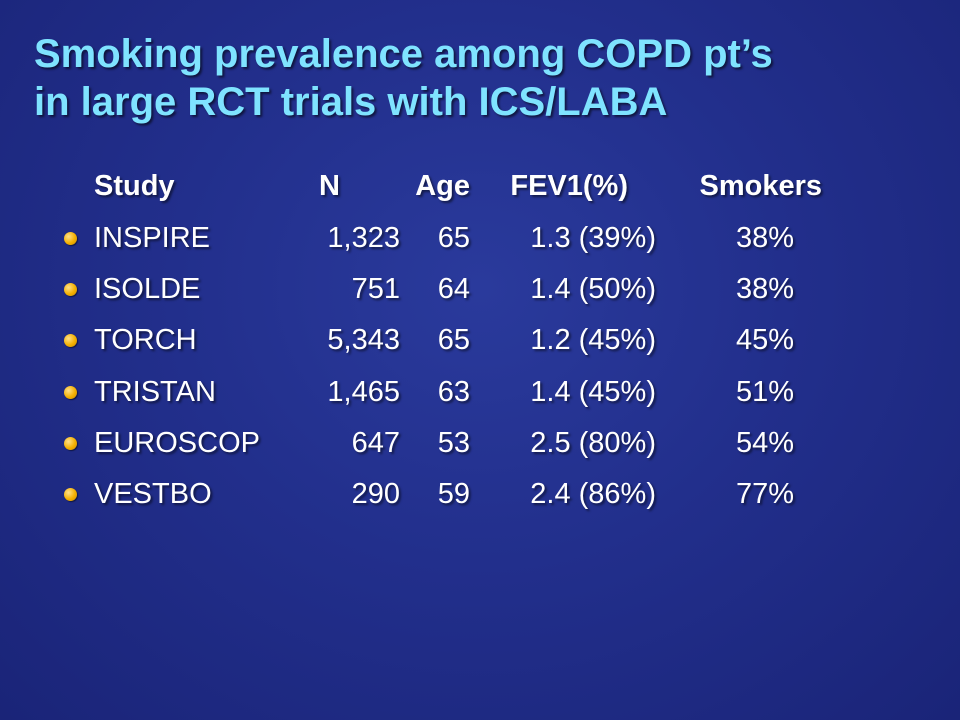  What do you see at coordinates (351, 102) in the screenshot?
I see `slide-title-line-2: in large RCT trials with ICS/LABA` at bounding box center [351, 102].